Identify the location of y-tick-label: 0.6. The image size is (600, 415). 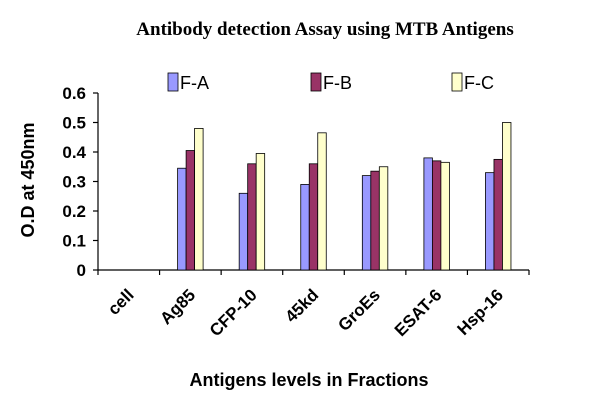
(74, 93).